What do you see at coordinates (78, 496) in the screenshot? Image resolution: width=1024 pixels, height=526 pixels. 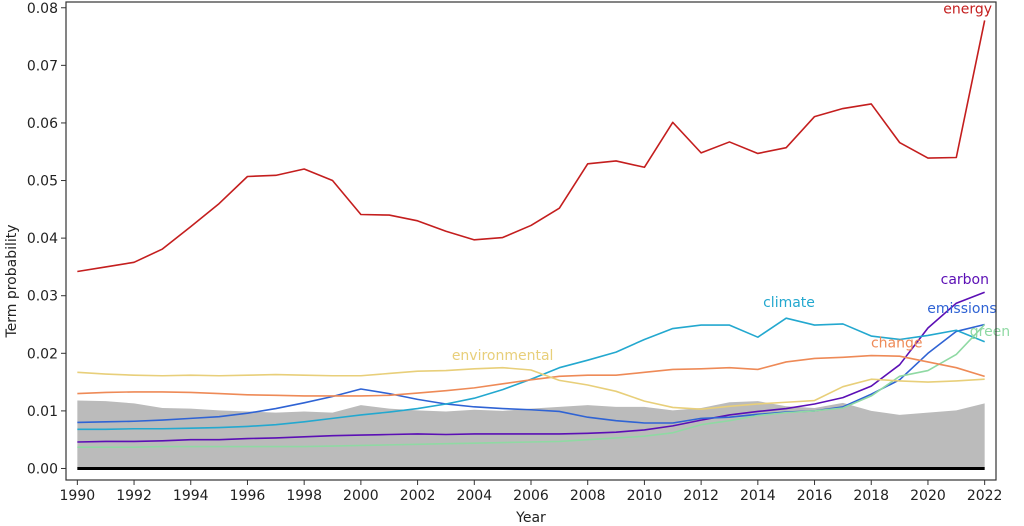 I see `x-tick-label: 1990` at bounding box center [78, 496].